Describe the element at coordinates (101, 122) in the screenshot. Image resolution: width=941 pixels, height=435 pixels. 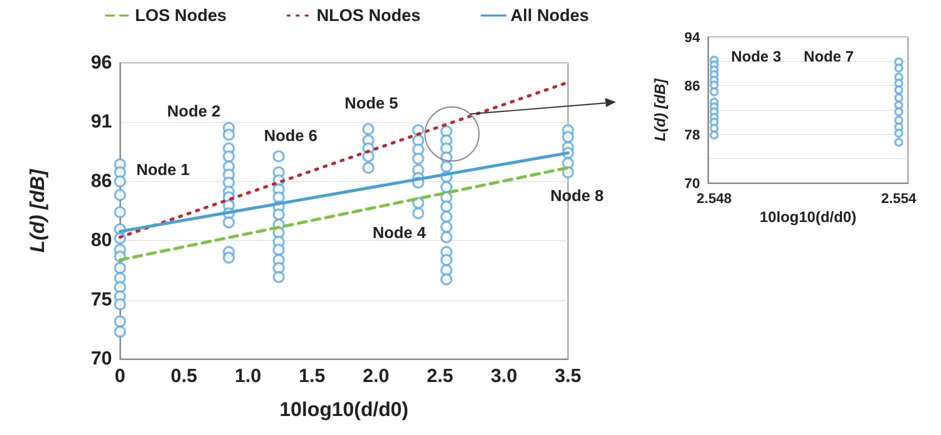
I see `y-tick-label: 91` at that location.